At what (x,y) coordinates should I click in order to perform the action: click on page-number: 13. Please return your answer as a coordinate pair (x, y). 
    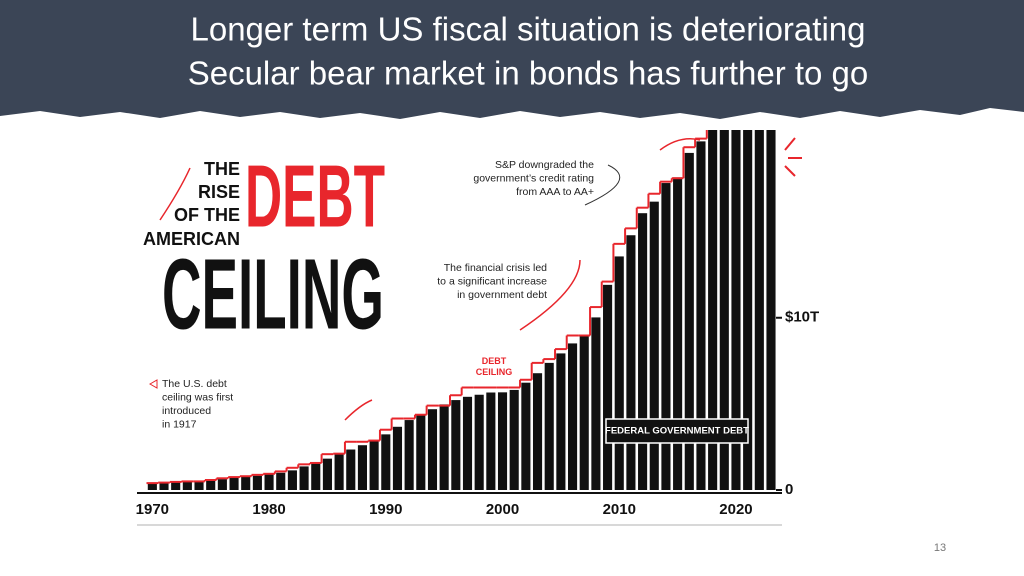
    Looking at the image, I should click on (940, 548).